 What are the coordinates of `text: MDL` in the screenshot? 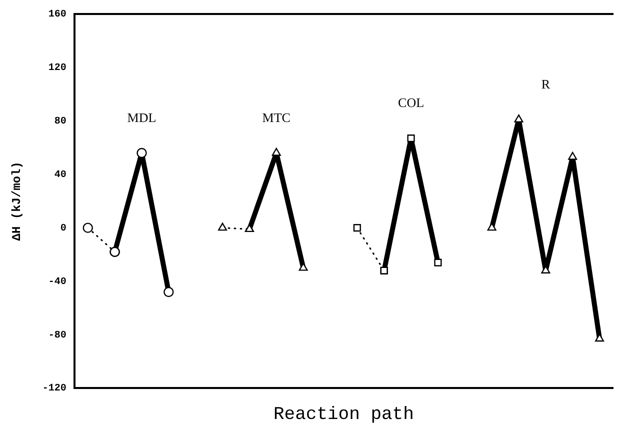 It's located at (141, 117).